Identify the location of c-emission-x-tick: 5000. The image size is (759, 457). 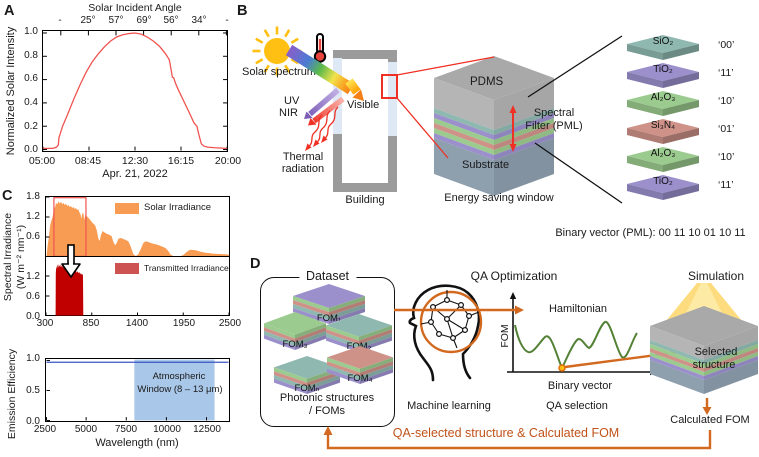
(86, 429).